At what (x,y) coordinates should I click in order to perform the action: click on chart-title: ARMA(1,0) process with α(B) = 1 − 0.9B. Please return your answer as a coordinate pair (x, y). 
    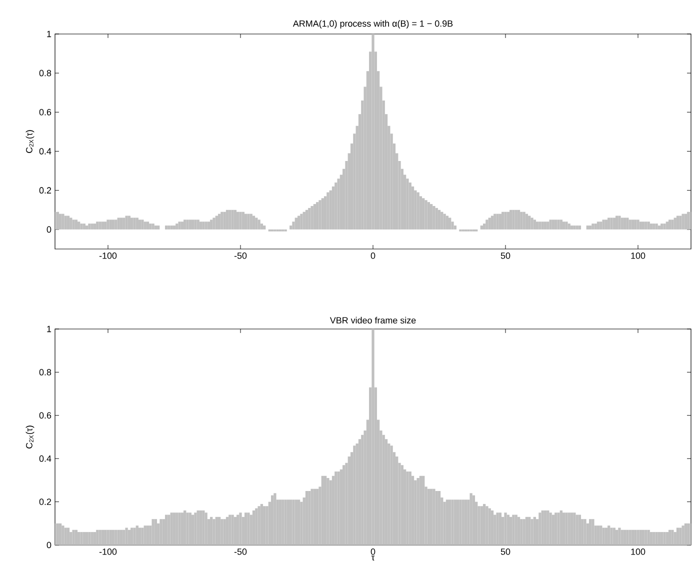
    Looking at the image, I should click on (372, 24).